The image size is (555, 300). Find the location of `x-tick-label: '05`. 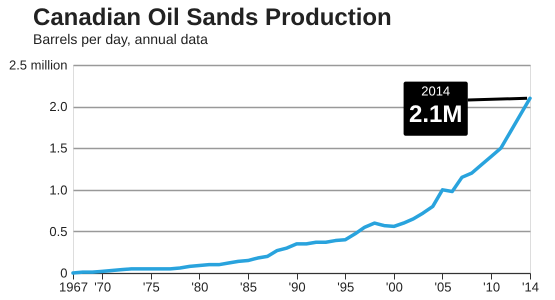

x-tick-label: '05 is located at coordinates (443, 287).